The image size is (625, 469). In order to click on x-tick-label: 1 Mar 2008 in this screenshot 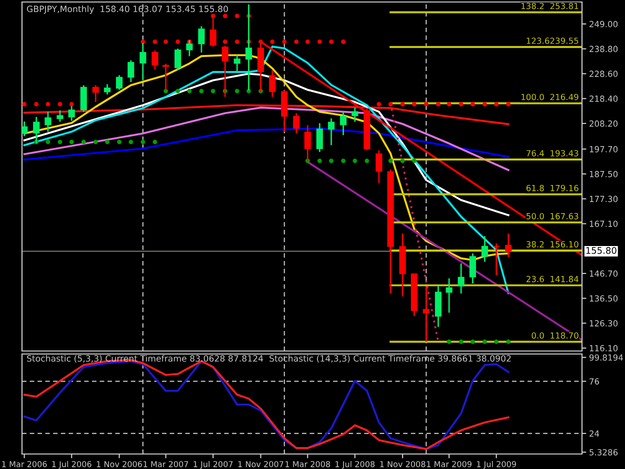, I will do `click(308, 464)`.